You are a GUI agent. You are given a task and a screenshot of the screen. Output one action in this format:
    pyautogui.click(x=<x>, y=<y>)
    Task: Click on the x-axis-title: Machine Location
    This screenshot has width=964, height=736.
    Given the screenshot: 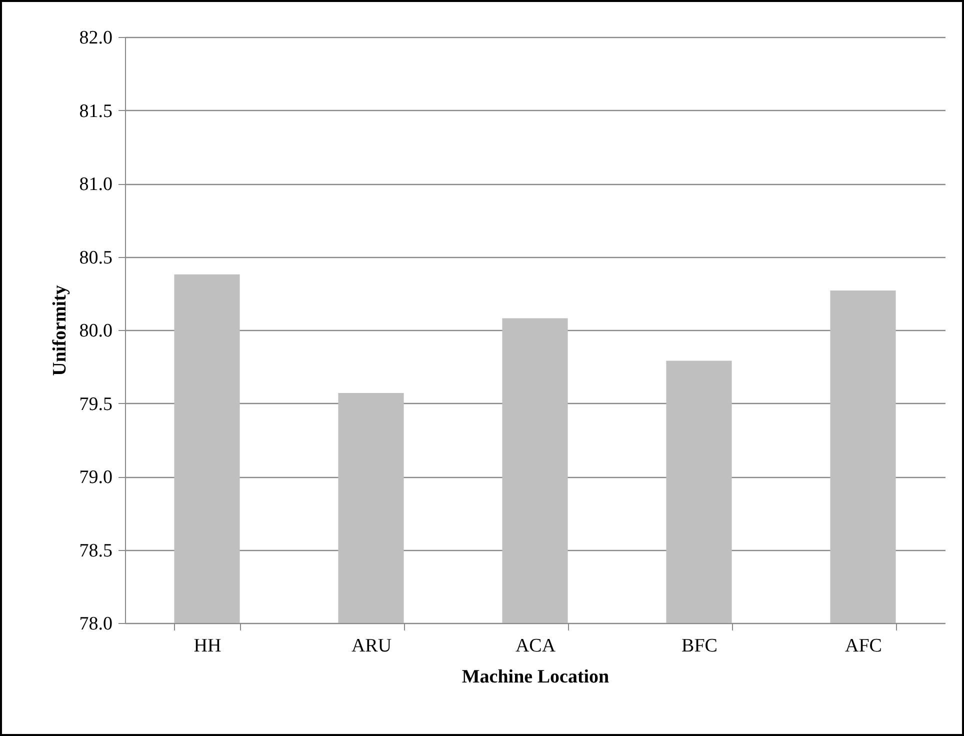 What is the action you would take?
    pyautogui.click(x=536, y=677)
    